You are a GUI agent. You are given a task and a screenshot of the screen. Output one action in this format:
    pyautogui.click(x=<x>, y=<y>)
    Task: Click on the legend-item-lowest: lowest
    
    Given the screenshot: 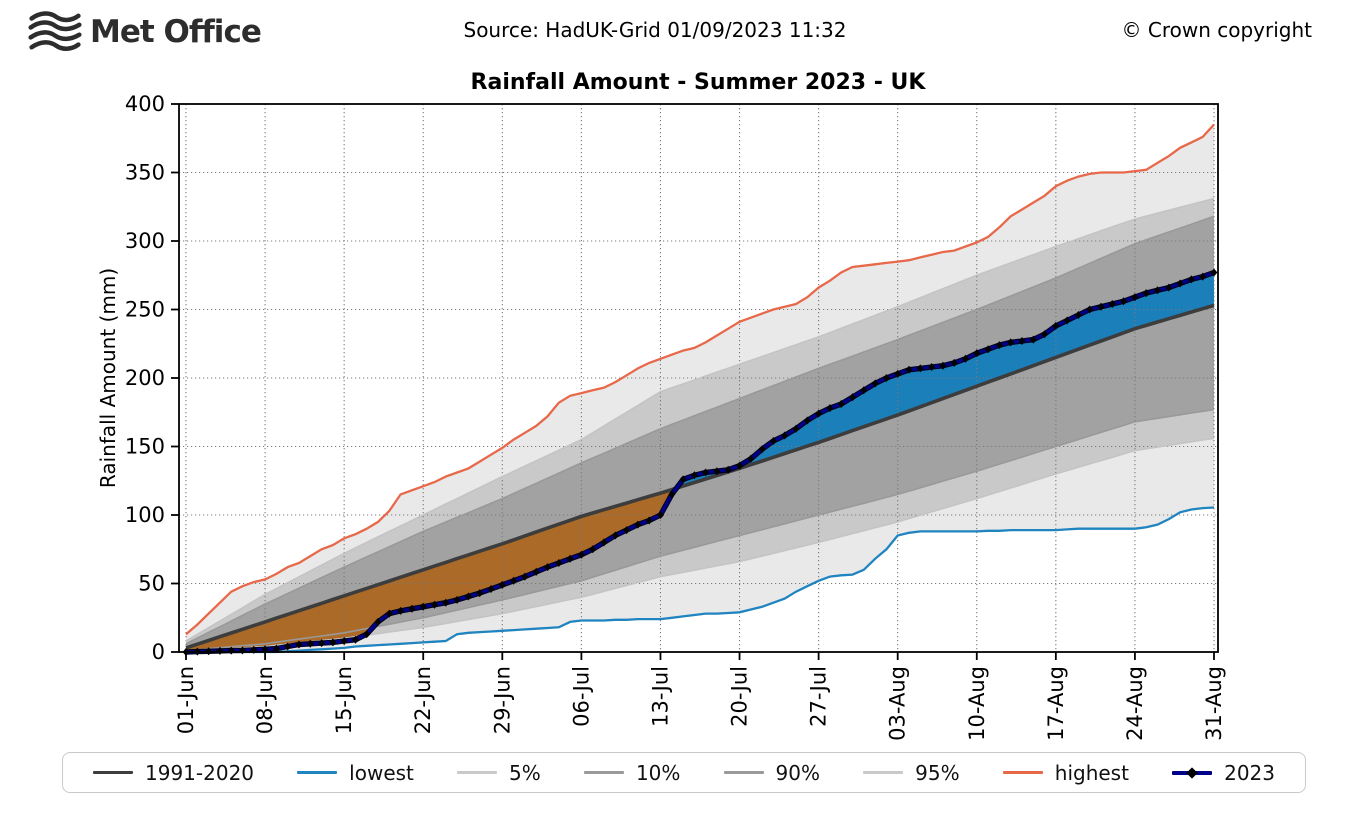 What is the action you would take?
    pyautogui.click(x=355, y=773)
    